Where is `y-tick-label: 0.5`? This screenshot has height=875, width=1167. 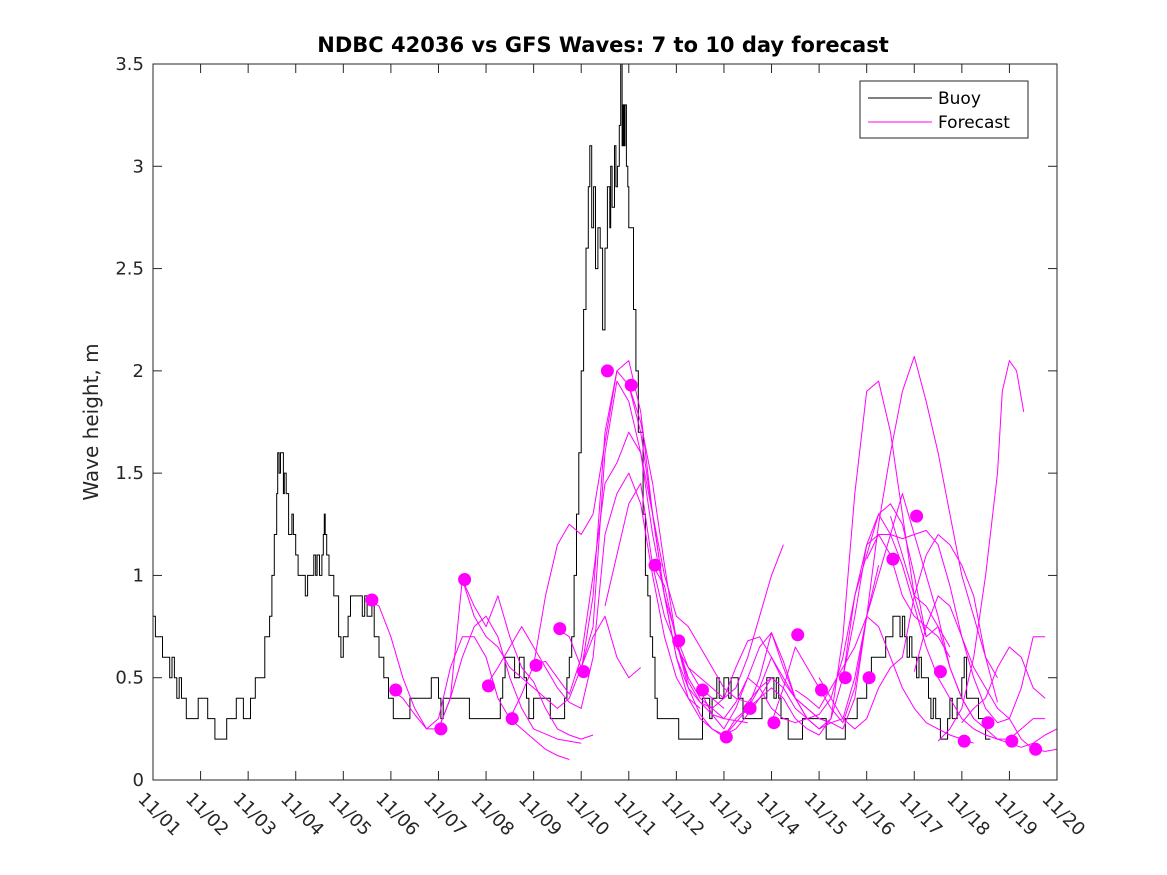
y-tick-label: 0.5 is located at coordinates (129, 678).